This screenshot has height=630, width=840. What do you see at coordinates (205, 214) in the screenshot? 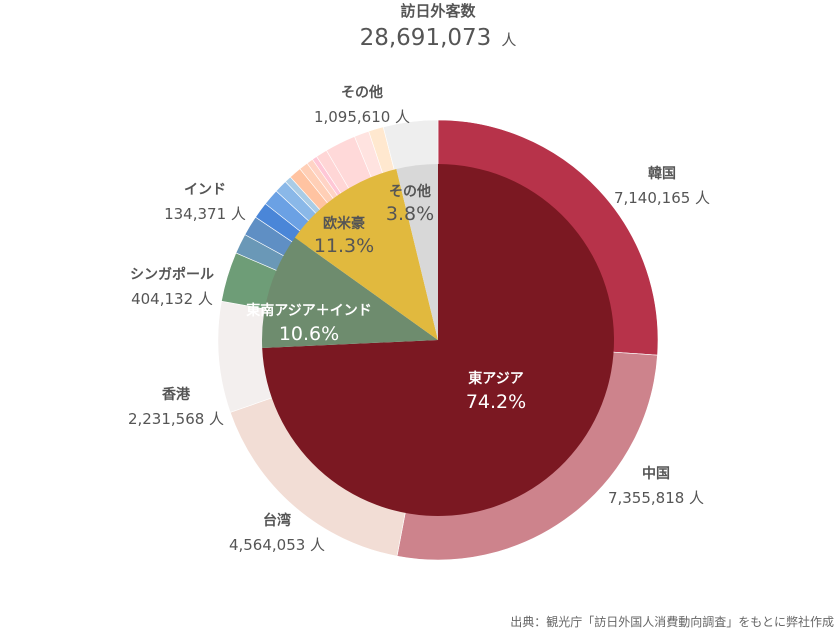
I see `label-india-value: 134,371 人` at bounding box center [205, 214].